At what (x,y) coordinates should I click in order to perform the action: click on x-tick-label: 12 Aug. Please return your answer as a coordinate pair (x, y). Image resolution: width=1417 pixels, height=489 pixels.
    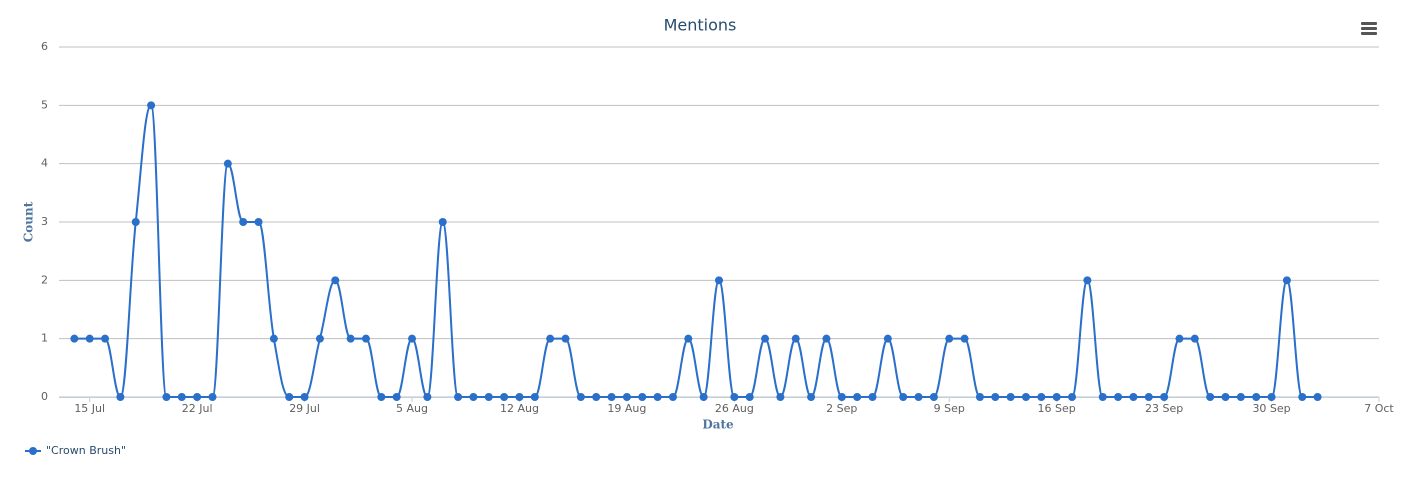
    Looking at the image, I should click on (519, 408).